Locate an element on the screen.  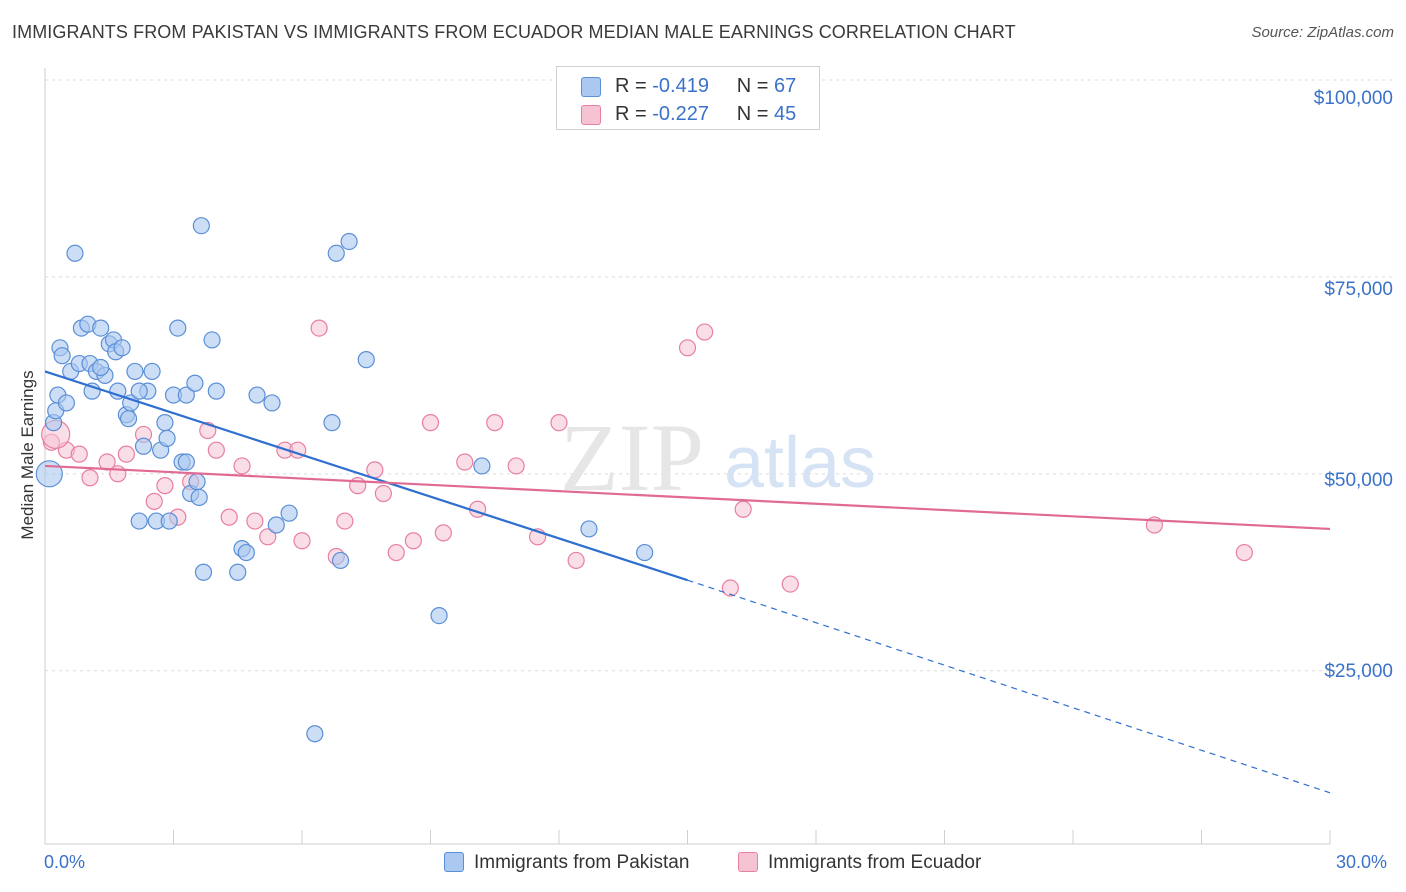
pakistan-swatch-icon is located at coordinates (591, 87).